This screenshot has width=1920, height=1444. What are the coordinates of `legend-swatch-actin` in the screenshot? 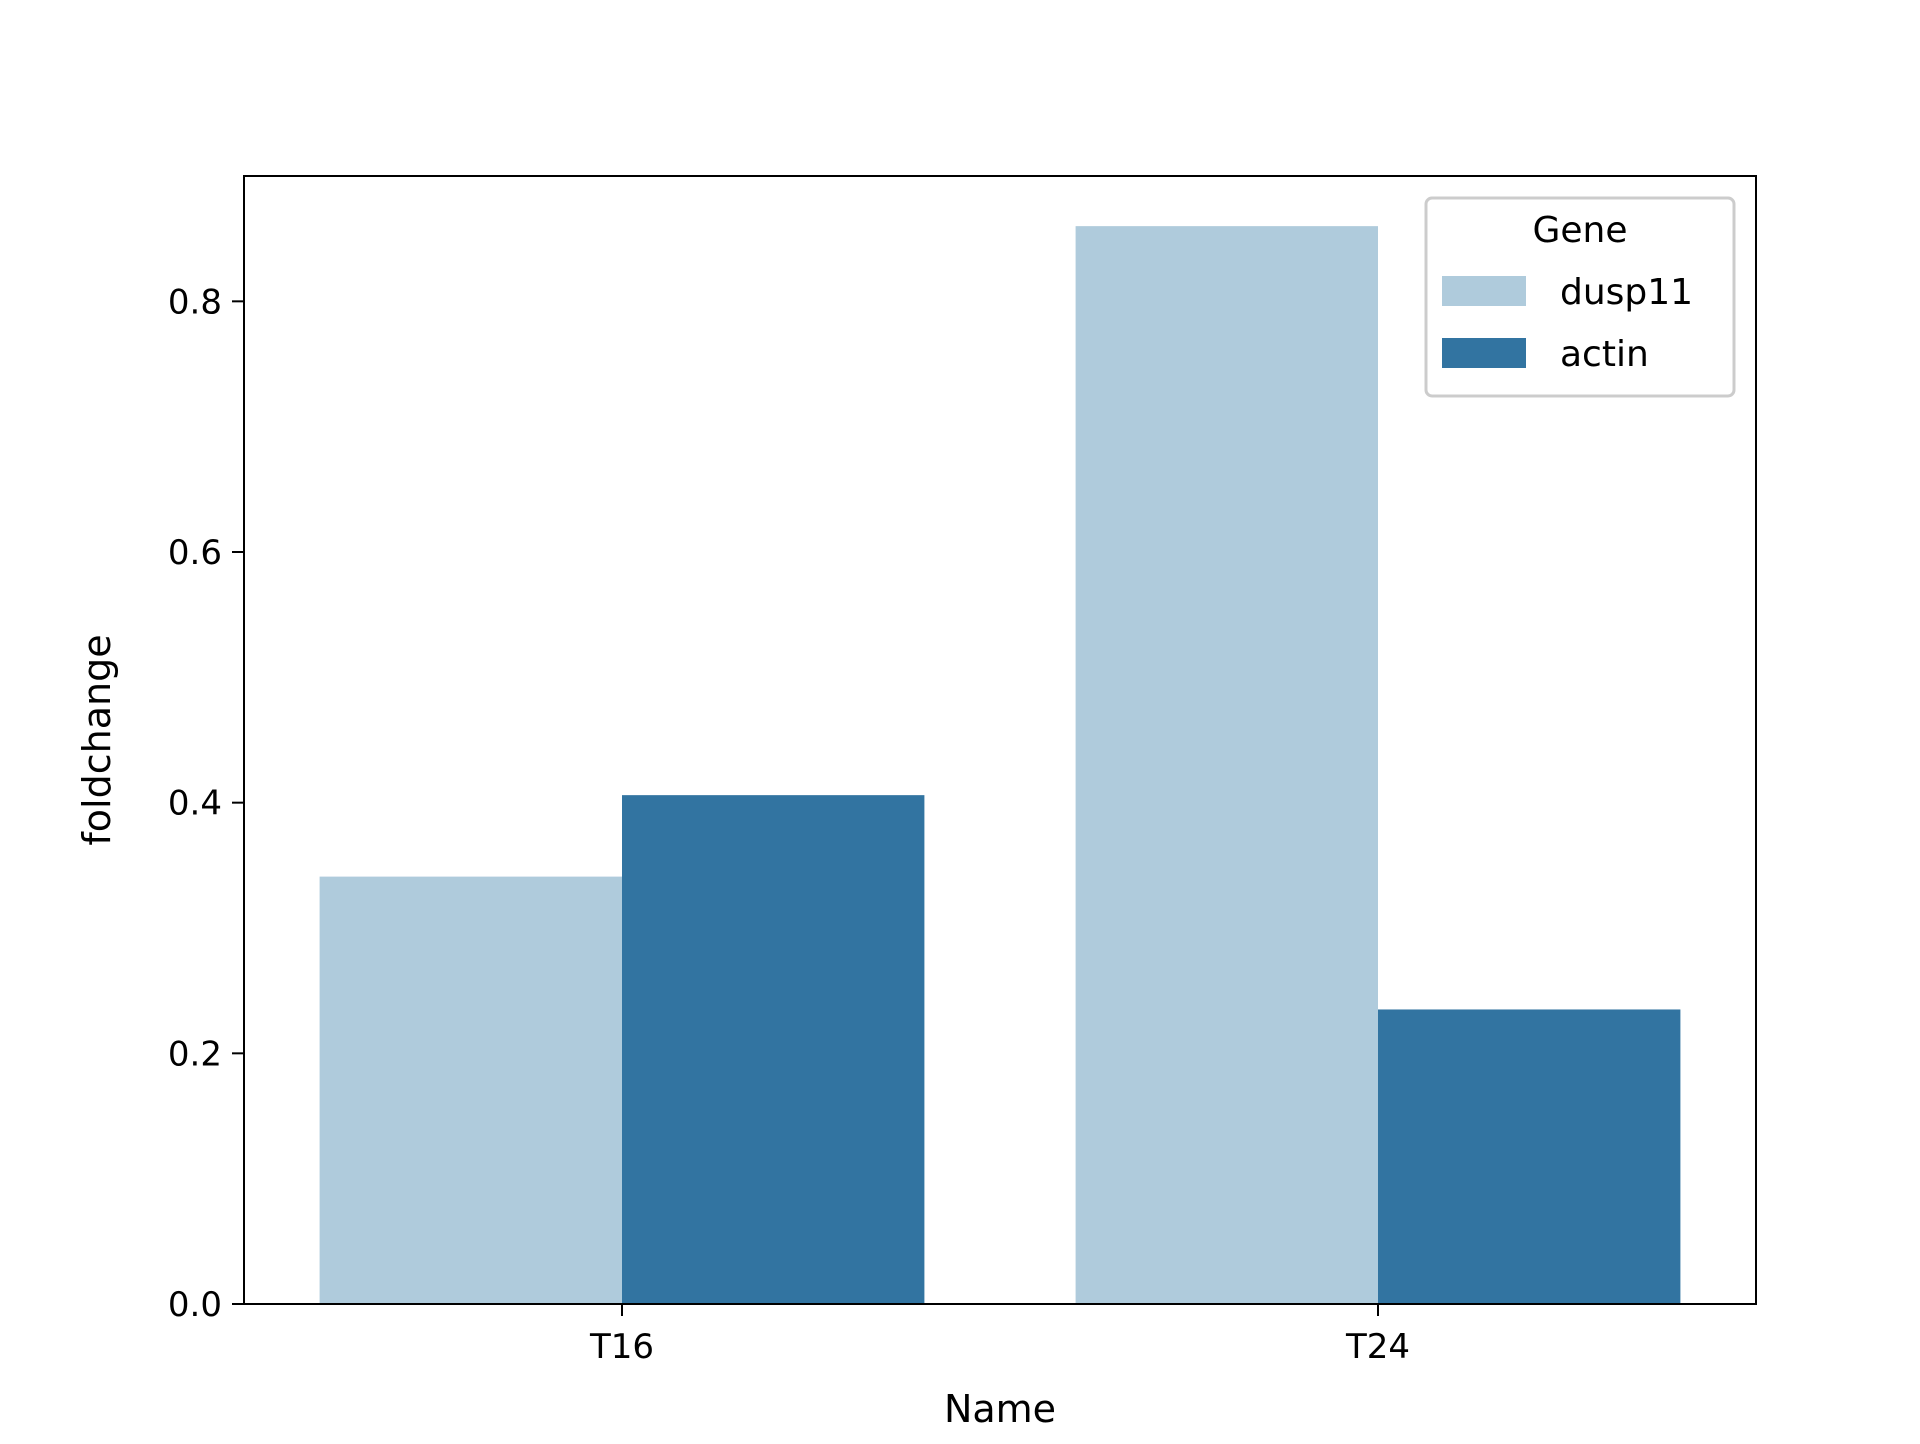 It's located at (1484, 353).